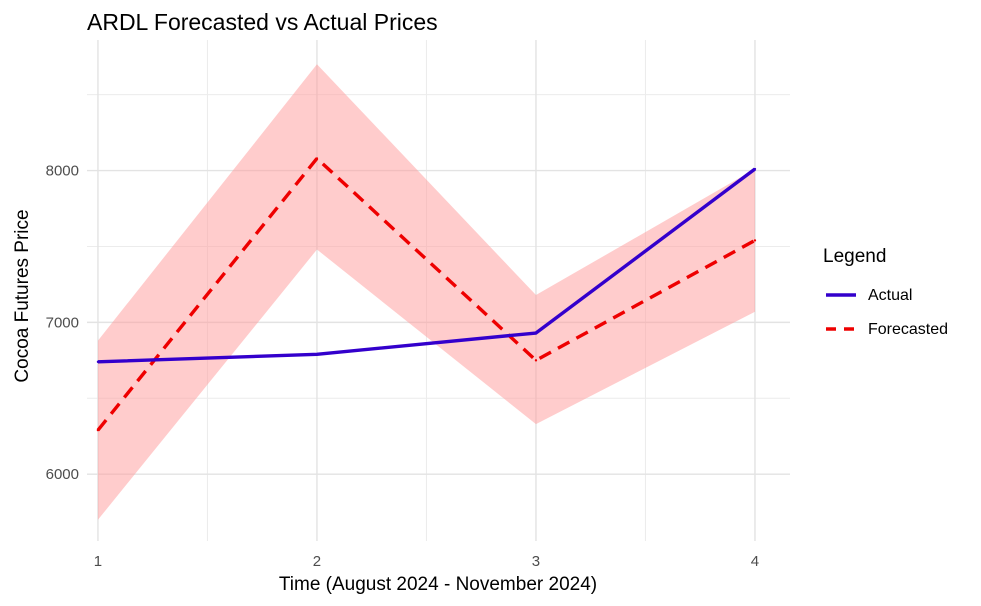 The width and height of the screenshot is (981, 606). I want to click on x-tick-label: 2, so click(317, 561).